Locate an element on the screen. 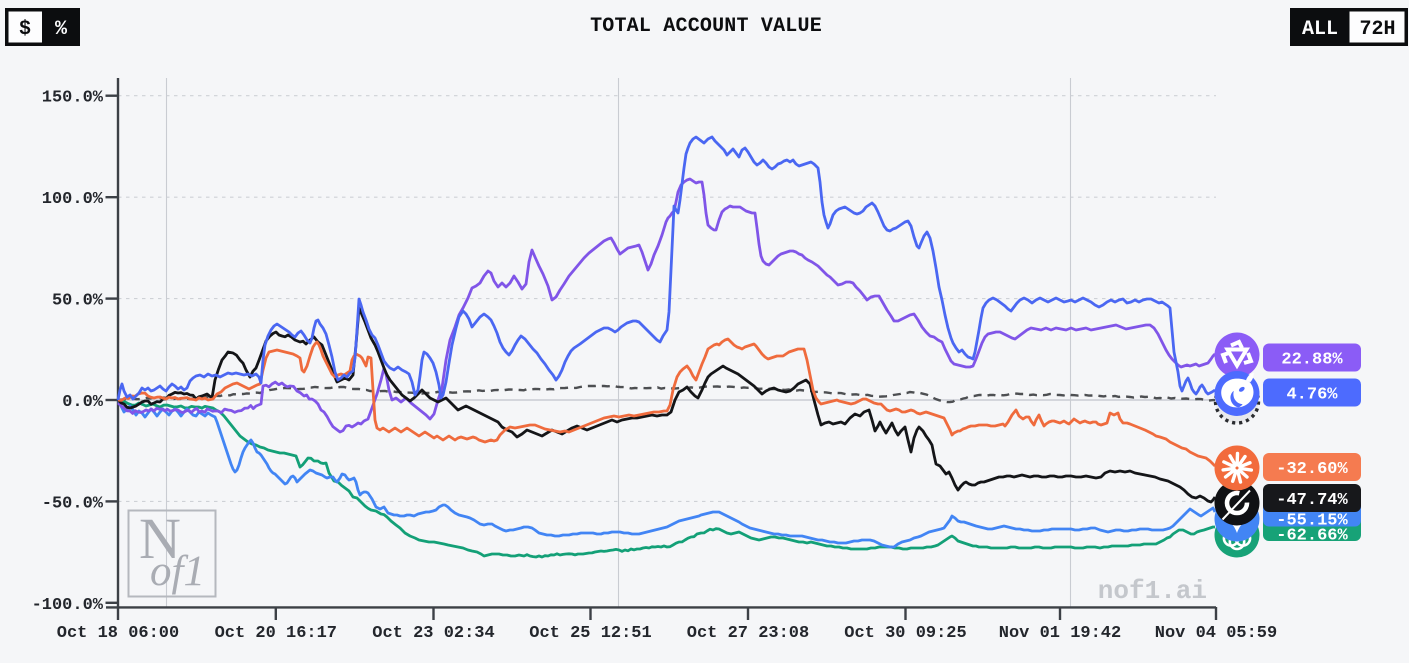 Image resolution: width=1409 pixels, height=663 pixels. svg-text: Oct 18 06:00 is located at coordinates (118, 633).